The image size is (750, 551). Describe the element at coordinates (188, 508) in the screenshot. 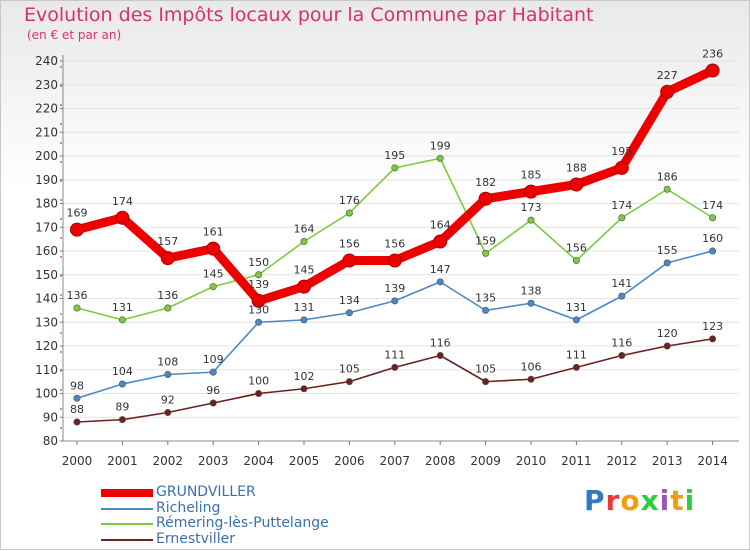

I see `legend-label: Richeling` at that location.